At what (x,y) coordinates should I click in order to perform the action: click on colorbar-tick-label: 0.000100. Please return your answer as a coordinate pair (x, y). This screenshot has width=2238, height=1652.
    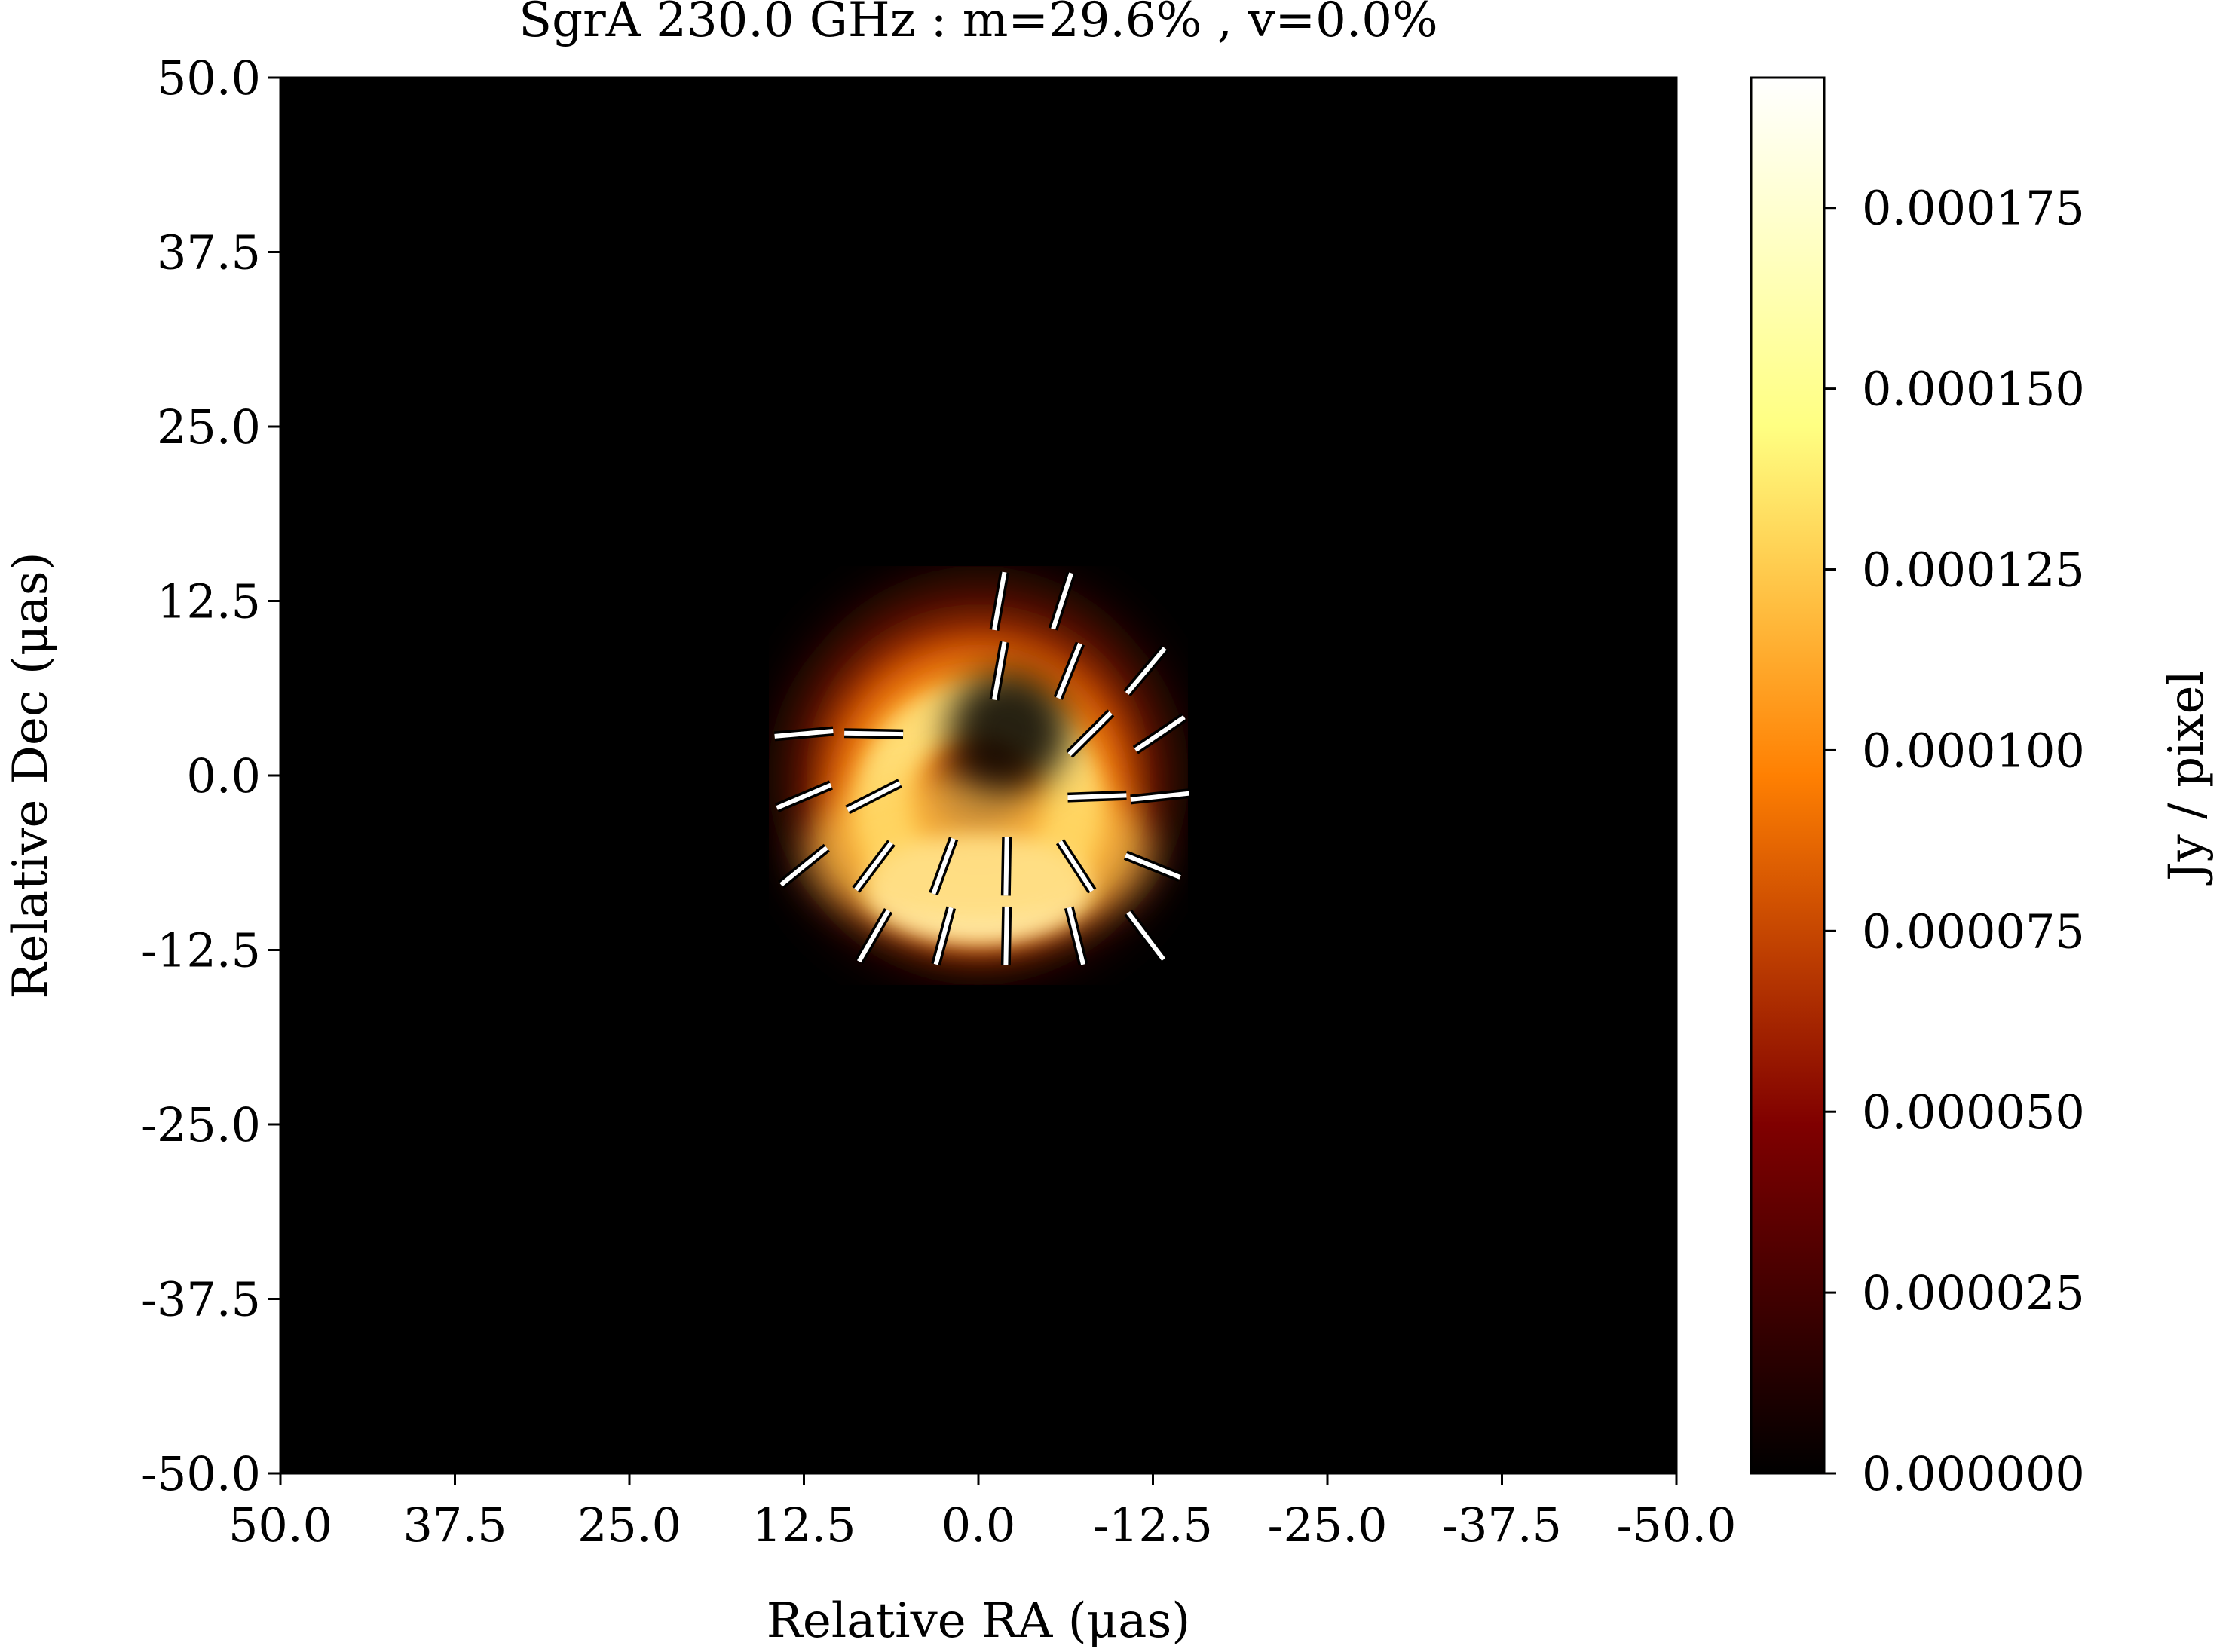
    Looking at the image, I should click on (1974, 751).